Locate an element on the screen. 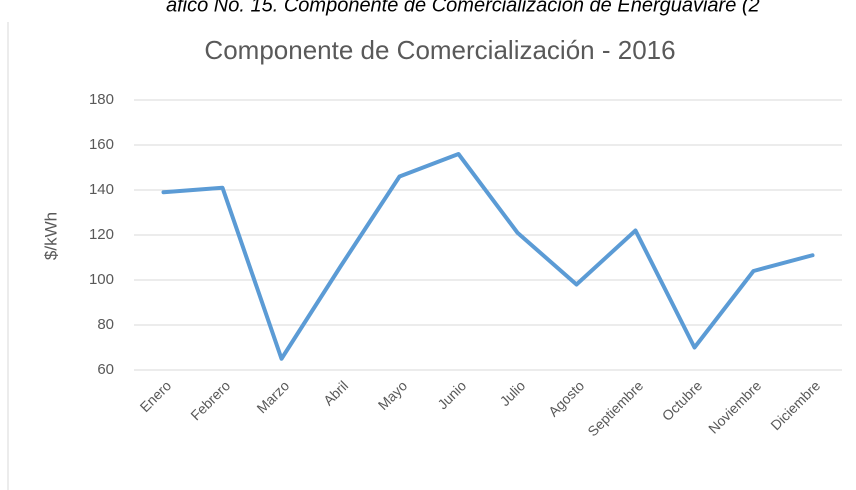 This screenshot has height=490, width=856. chart-title: Componente de Comercialización - 2016 is located at coordinates (439, 50).